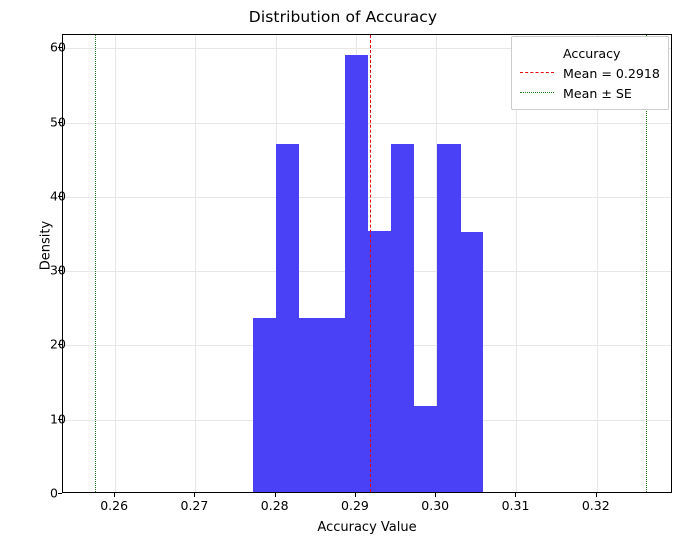  What do you see at coordinates (46, 245) in the screenshot?
I see `y-axis-label: Density` at bounding box center [46, 245].